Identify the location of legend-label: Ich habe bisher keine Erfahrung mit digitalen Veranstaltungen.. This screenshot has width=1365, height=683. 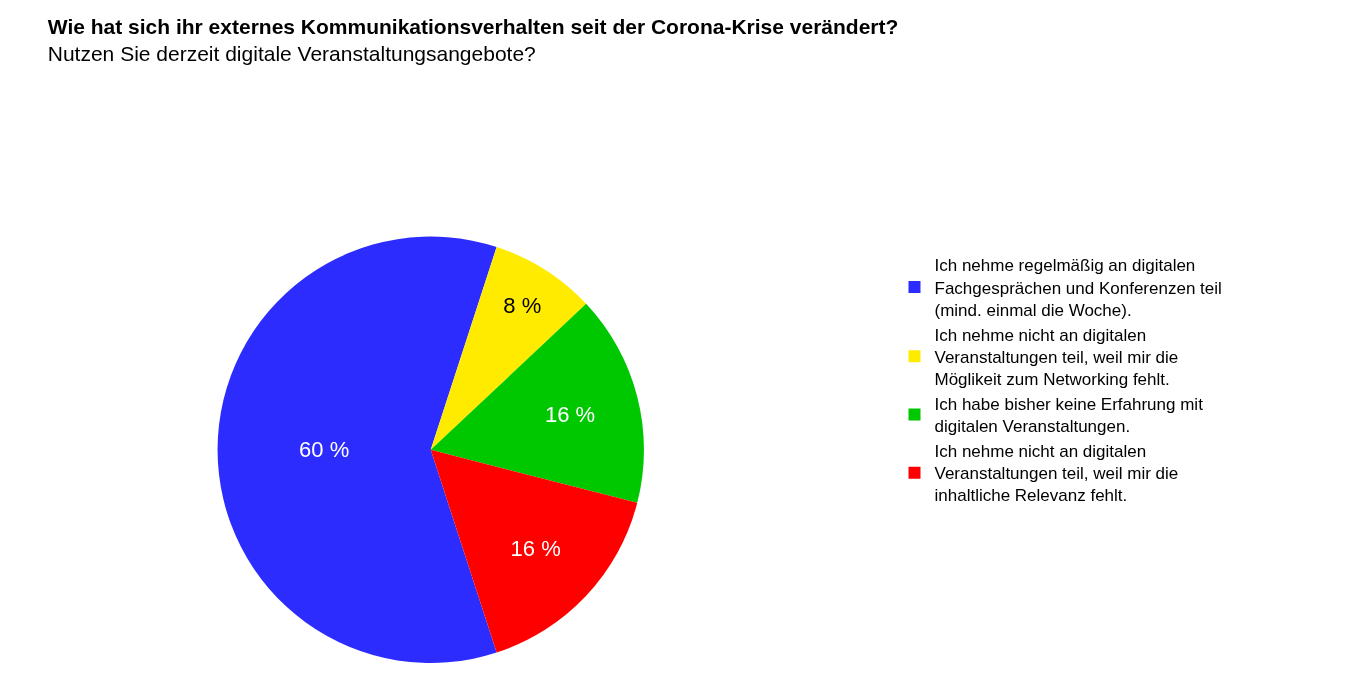
(1069, 416).